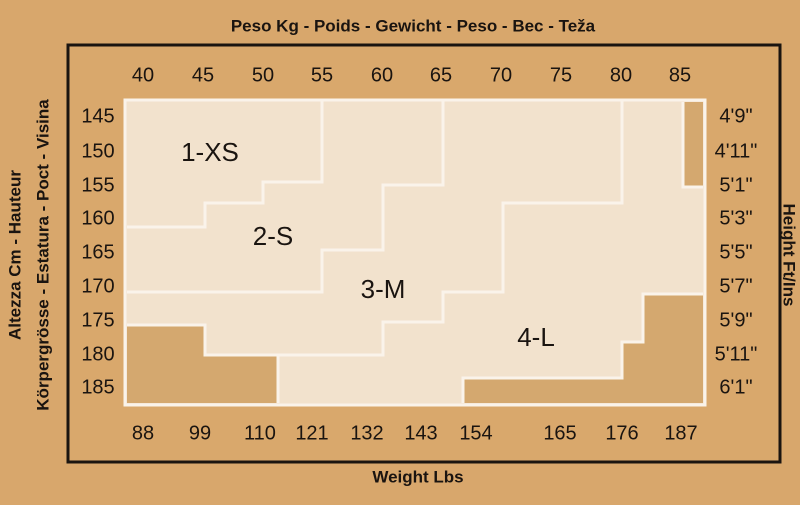  Describe the element at coordinates (735, 116) in the screenshot. I see `ft-label: 4'9"` at that location.